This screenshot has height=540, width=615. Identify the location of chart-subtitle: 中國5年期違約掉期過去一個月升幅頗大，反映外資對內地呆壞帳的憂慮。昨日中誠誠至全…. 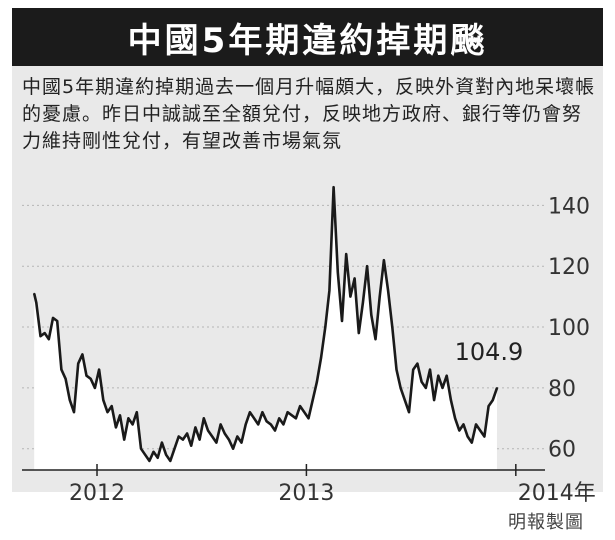
(309, 114).